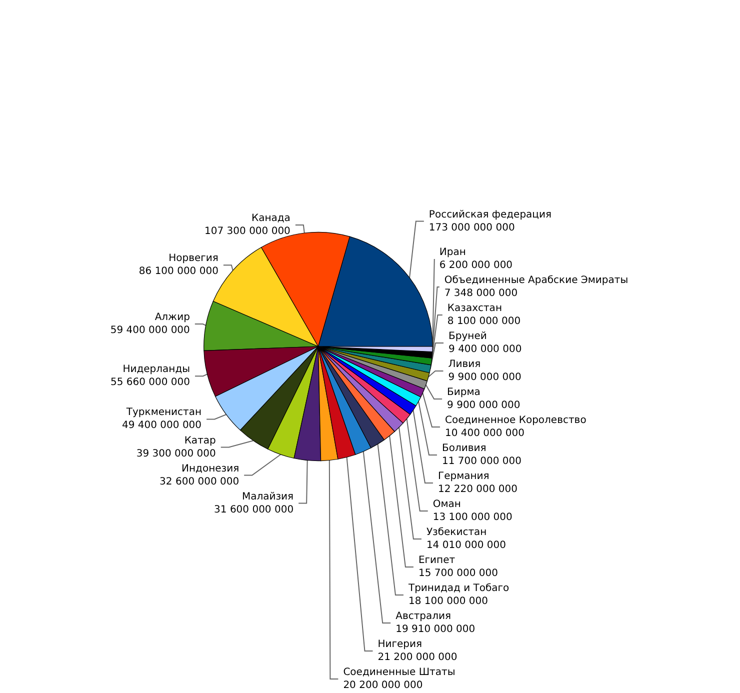 The image size is (740, 693). I want to click on slice-label: Малайзия, so click(268, 496).